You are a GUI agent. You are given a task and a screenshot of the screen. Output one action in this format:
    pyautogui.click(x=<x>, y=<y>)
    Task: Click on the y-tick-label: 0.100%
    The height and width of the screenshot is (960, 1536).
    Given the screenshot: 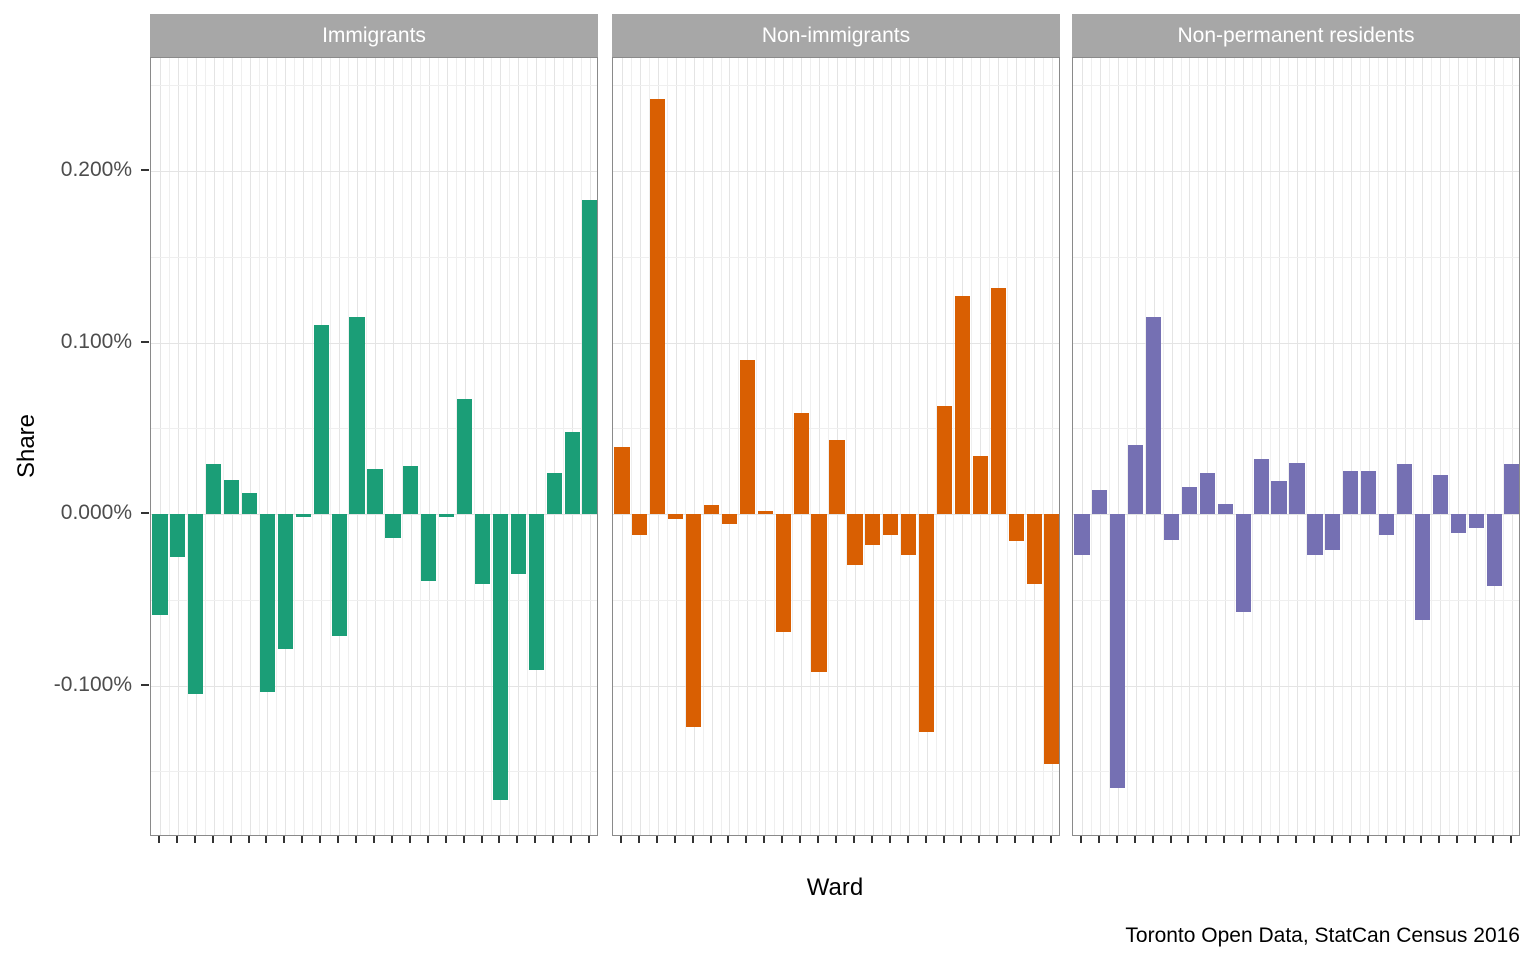 What is the action you would take?
    pyautogui.click(x=96, y=341)
    